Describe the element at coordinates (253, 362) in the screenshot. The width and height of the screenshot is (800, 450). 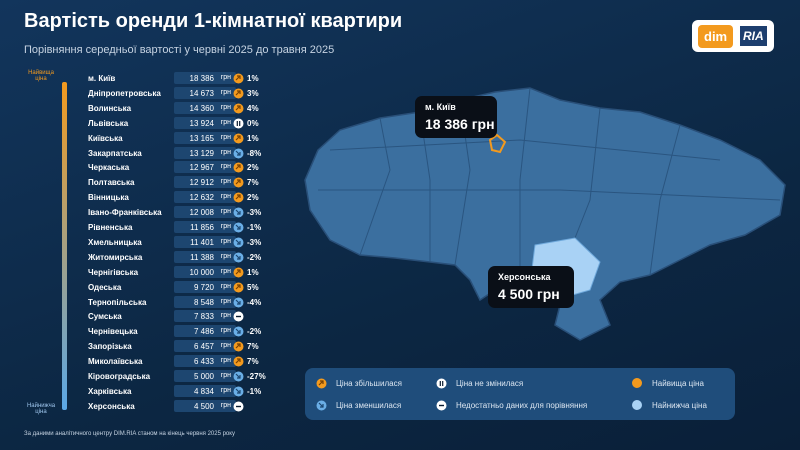
I see `change: 7%` at that location.